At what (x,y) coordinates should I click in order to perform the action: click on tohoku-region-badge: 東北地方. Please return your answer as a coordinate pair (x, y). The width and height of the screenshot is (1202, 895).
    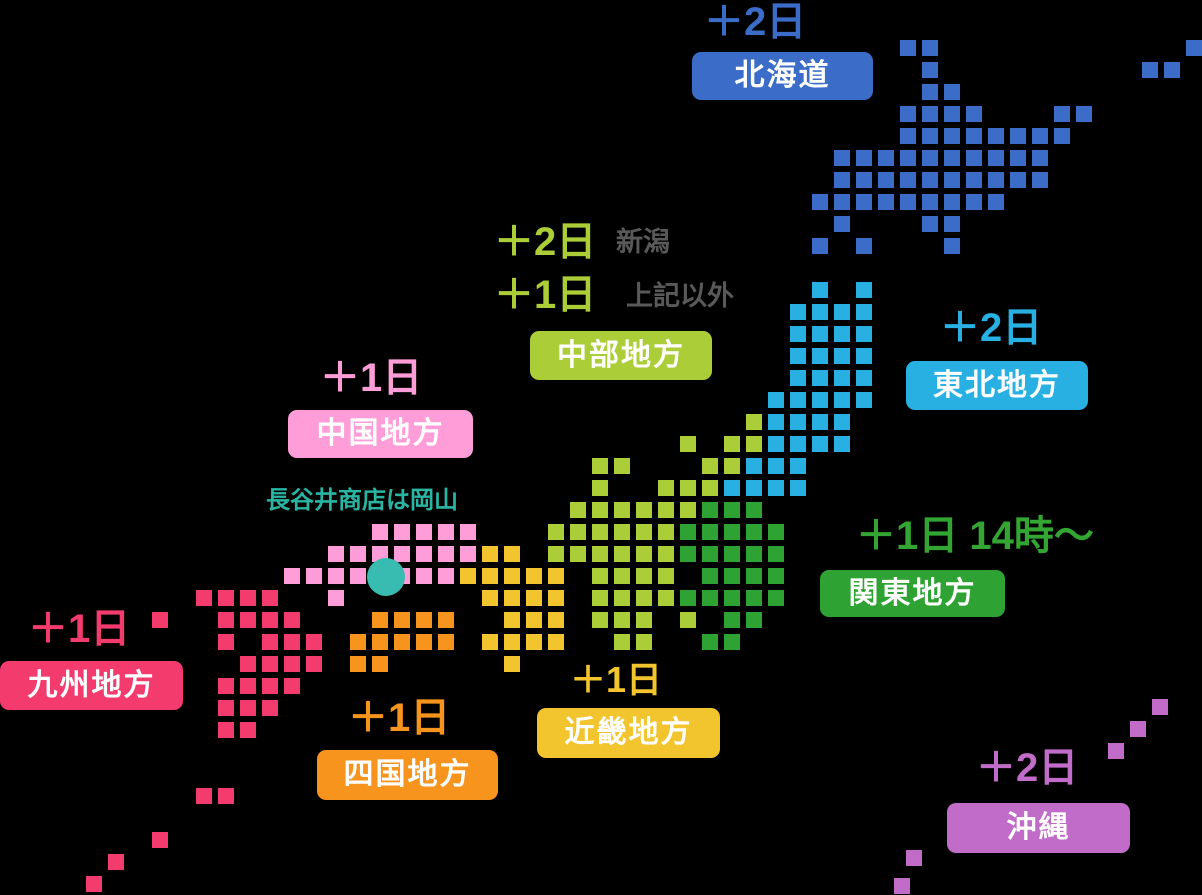
    Looking at the image, I should click on (997, 385).